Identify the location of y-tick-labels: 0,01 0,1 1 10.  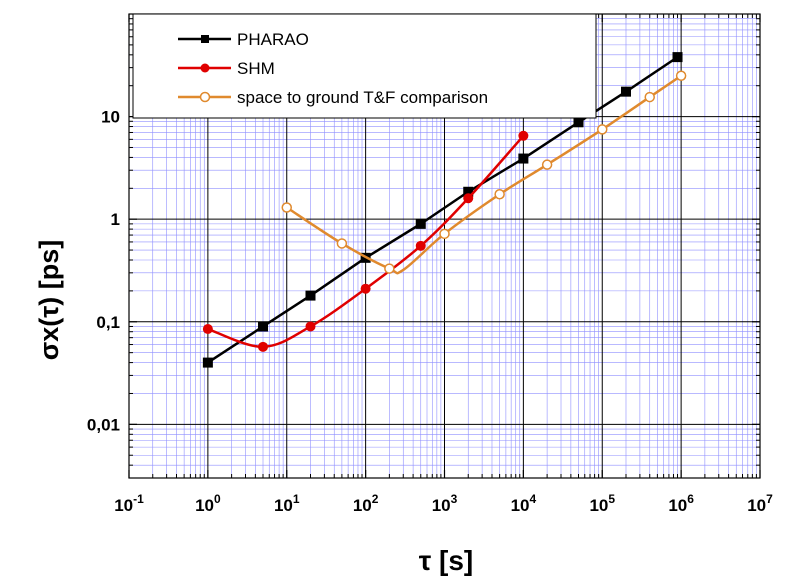
(103, 271).